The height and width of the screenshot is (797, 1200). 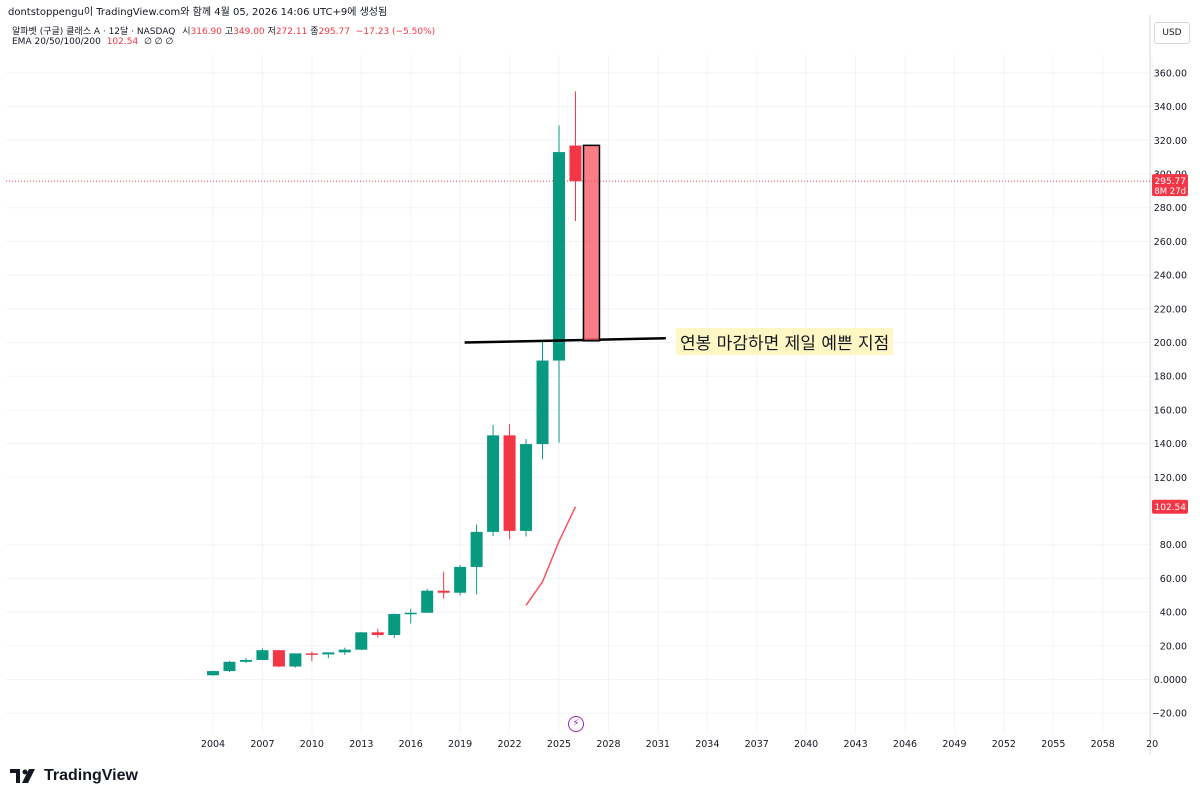 What do you see at coordinates (1170, 444) in the screenshot?
I see `price-tick-label: 140.00` at bounding box center [1170, 444].